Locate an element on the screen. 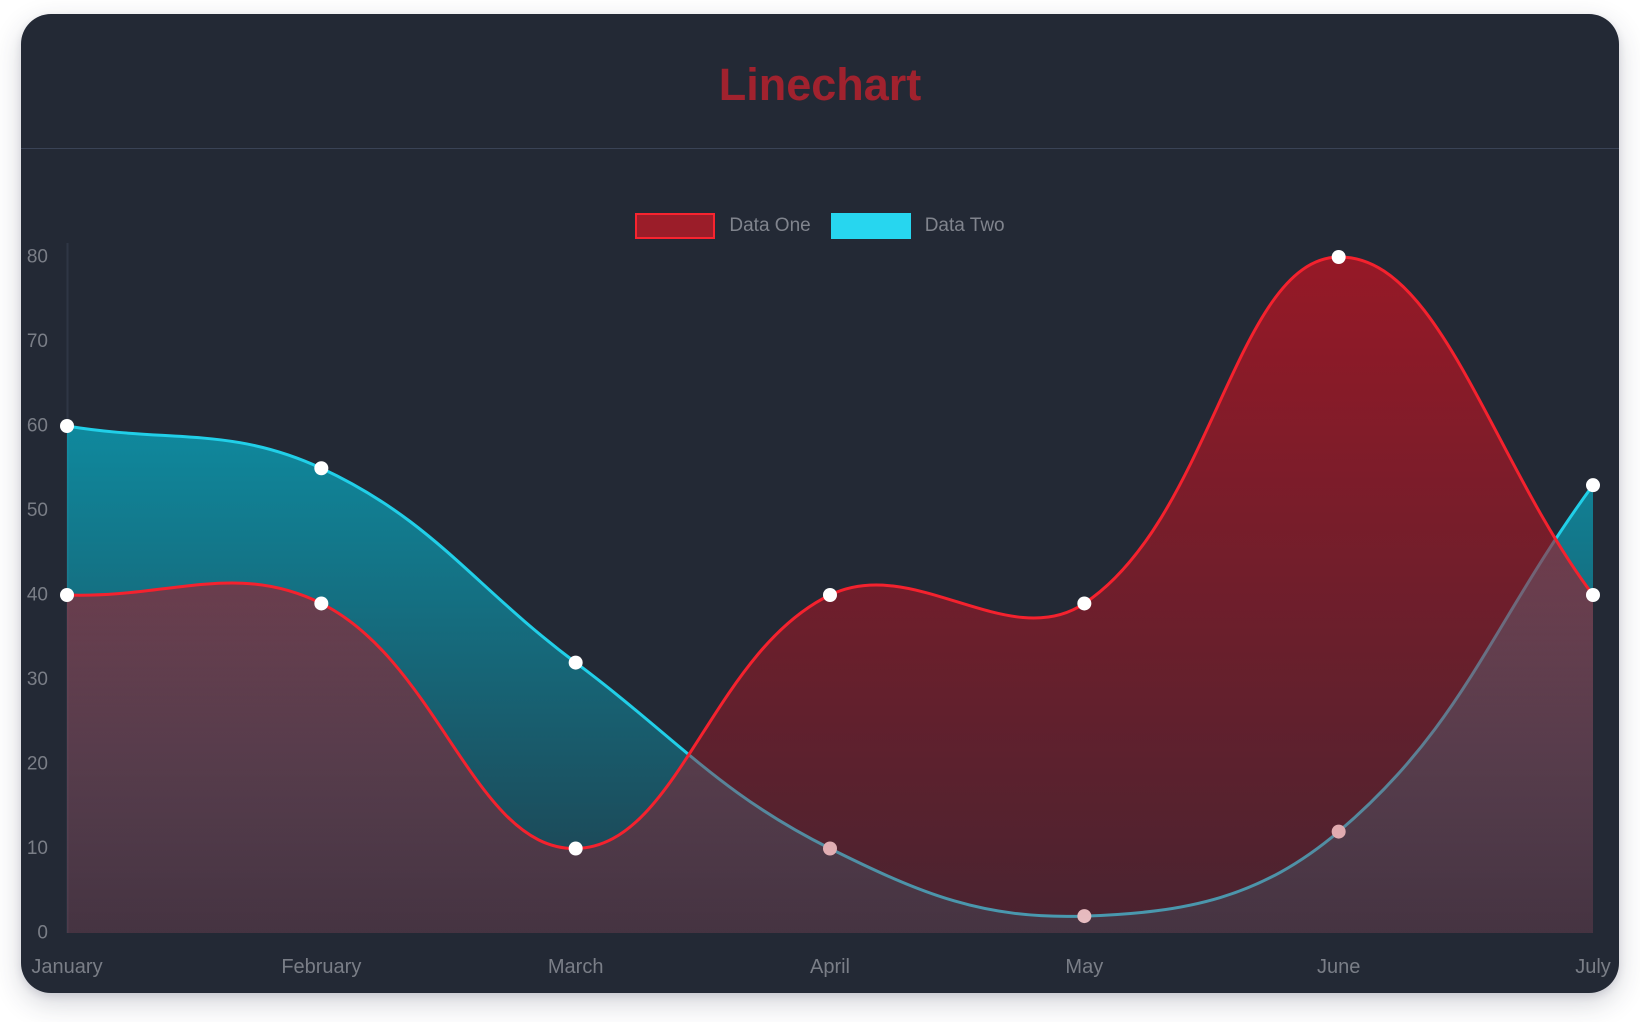 The width and height of the screenshot is (1640, 1022). x-axis-label-june: June is located at coordinates (1338, 967).